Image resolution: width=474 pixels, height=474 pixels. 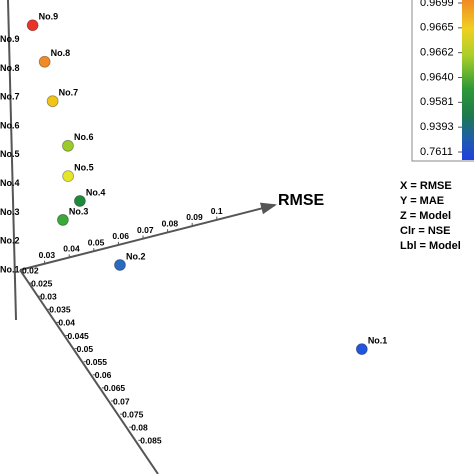 What do you see at coordinates (10, 269) in the screenshot?
I see `z-tick-label: No.1` at bounding box center [10, 269].